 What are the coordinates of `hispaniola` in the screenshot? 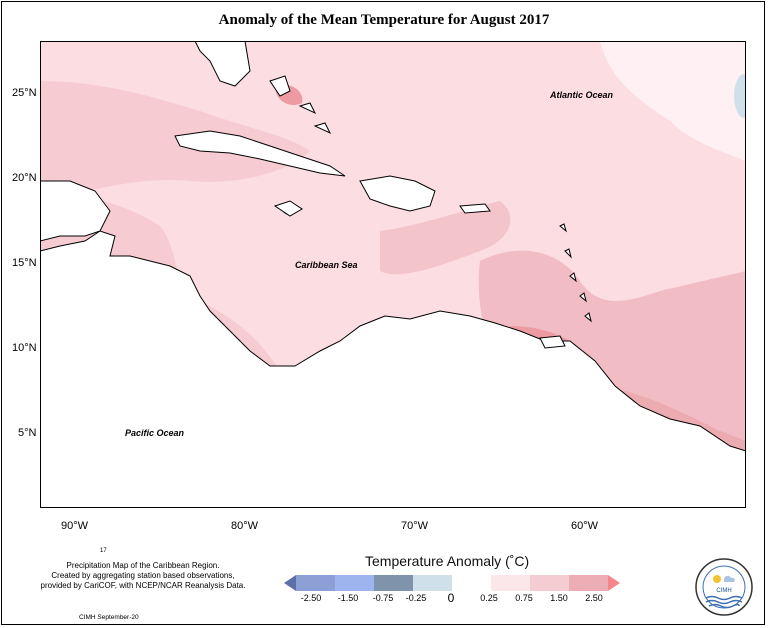 It's located at (397, 193).